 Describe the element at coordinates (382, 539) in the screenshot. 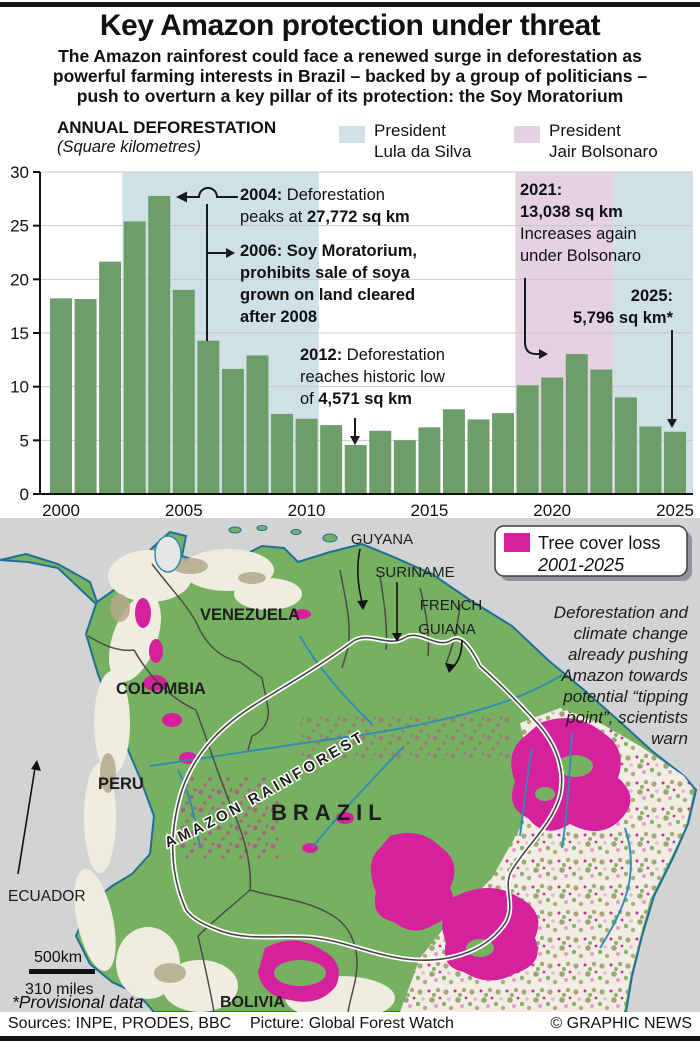

I see `label-guyana: GUYANA` at that location.